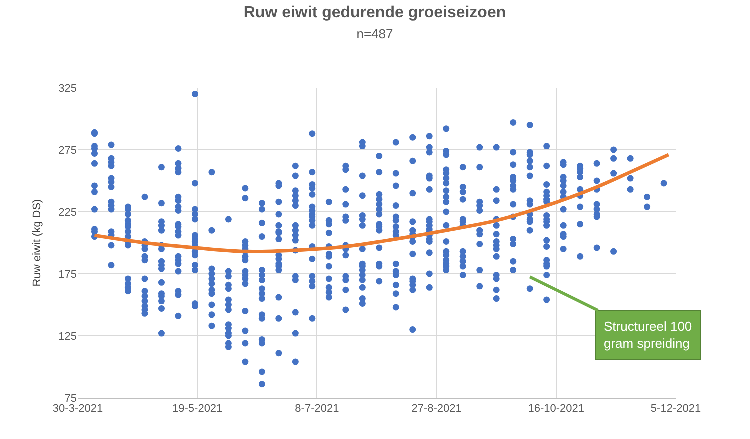  What do you see at coordinates (375, 13) in the screenshot?
I see `chart-title: Ruw eiwit gedurende groeiseizoen` at bounding box center [375, 13].